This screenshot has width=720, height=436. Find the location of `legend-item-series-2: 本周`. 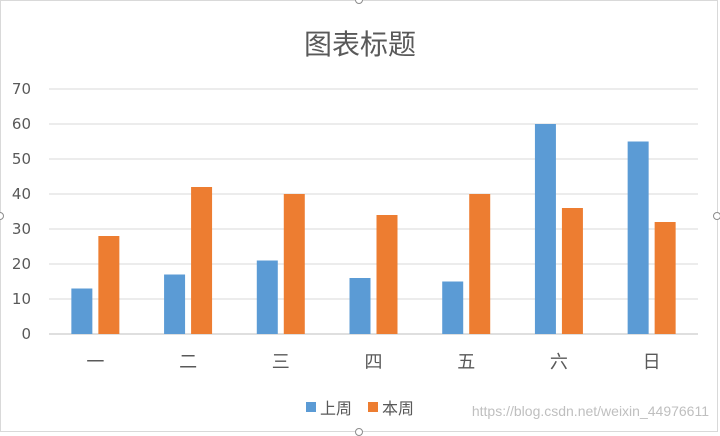

legend-item-series-2: 本周 is located at coordinates (391, 407).